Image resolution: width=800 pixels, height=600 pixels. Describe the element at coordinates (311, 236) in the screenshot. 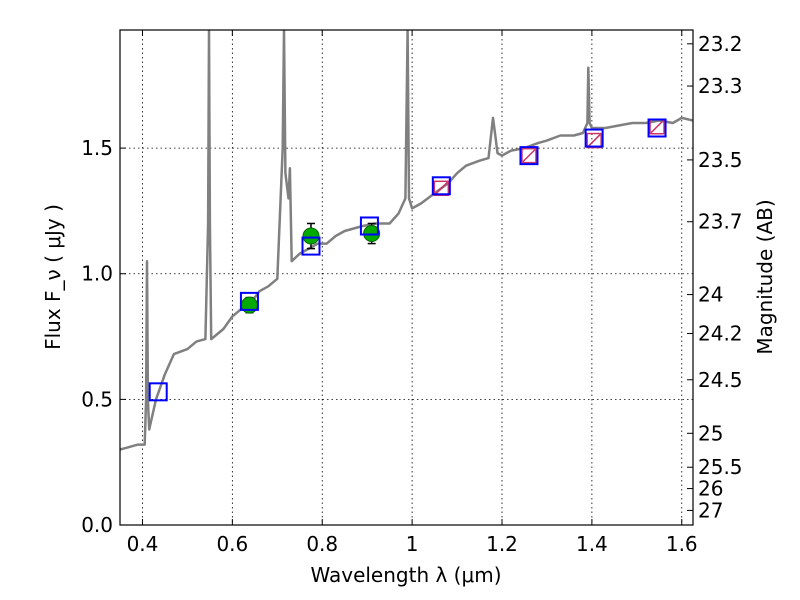

I see `observed-point` at that location.